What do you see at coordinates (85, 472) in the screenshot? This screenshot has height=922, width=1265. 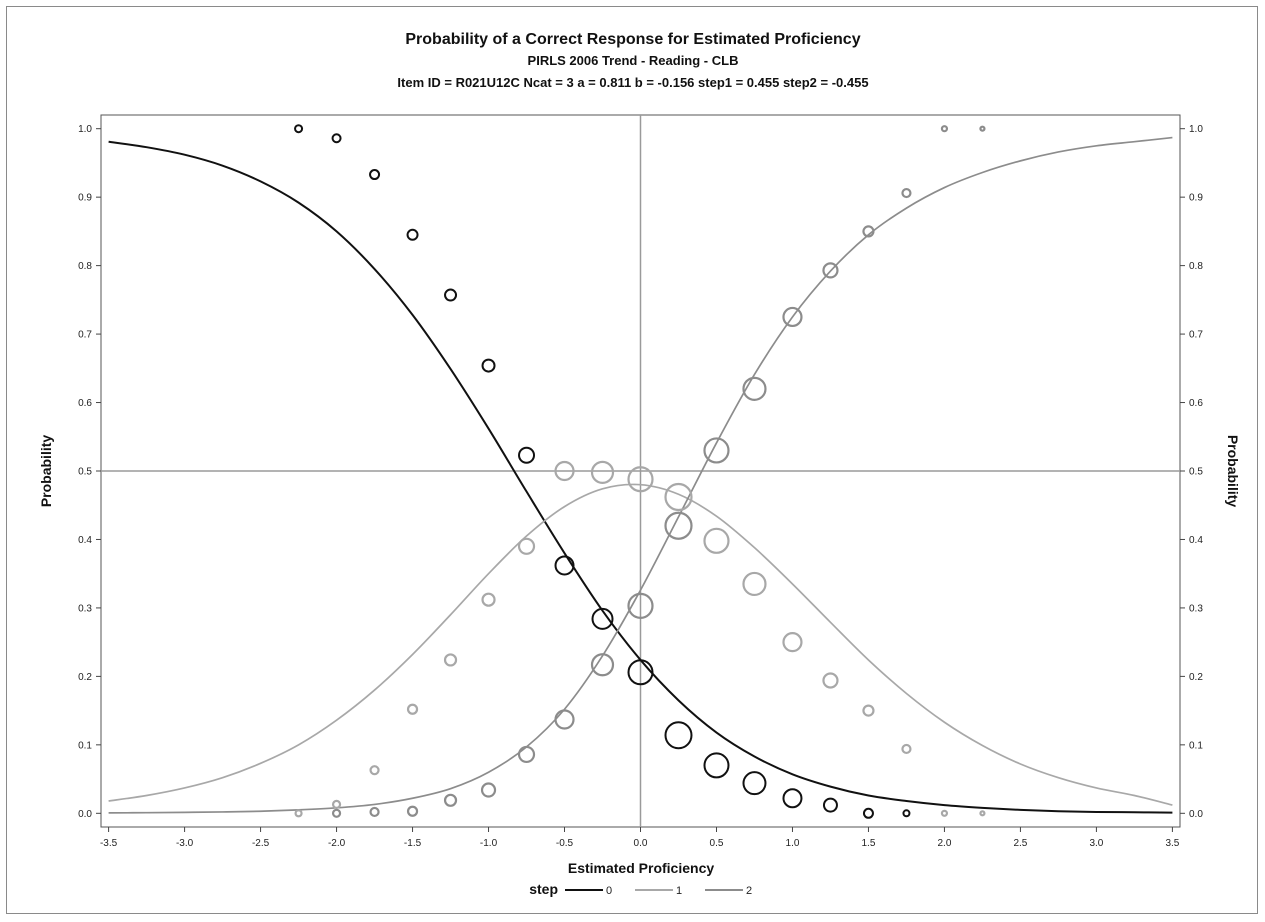 I see `y-tick-label: 0.5` at bounding box center [85, 472].